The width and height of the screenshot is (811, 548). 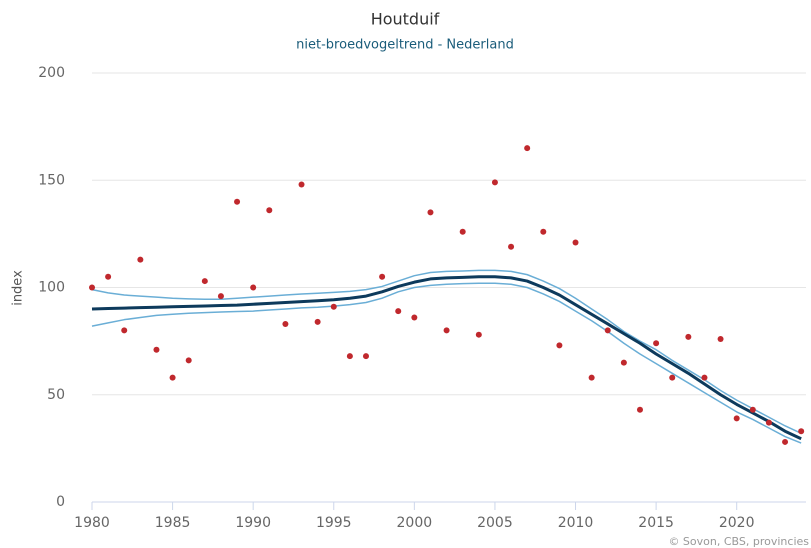 What do you see at coordinates (576, 523) in the screenshot?
I see `x-tick-label: 2010` at bounding box center [576, 523].